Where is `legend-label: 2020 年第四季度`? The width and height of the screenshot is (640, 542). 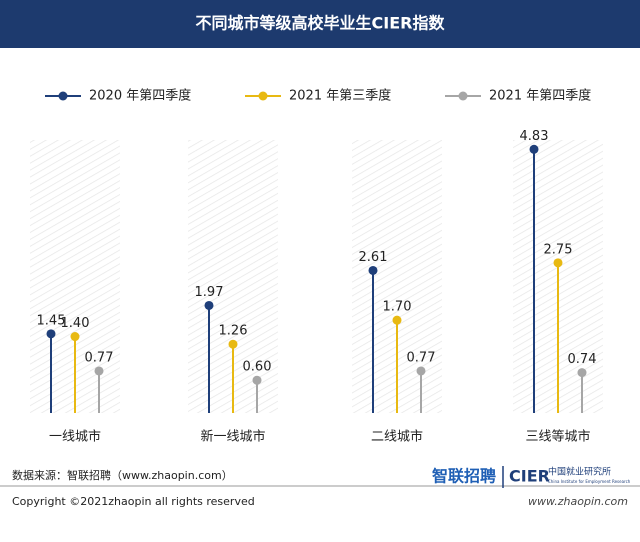 legend-label: 2020 年第四季度 is located at coordinates (140, 96).